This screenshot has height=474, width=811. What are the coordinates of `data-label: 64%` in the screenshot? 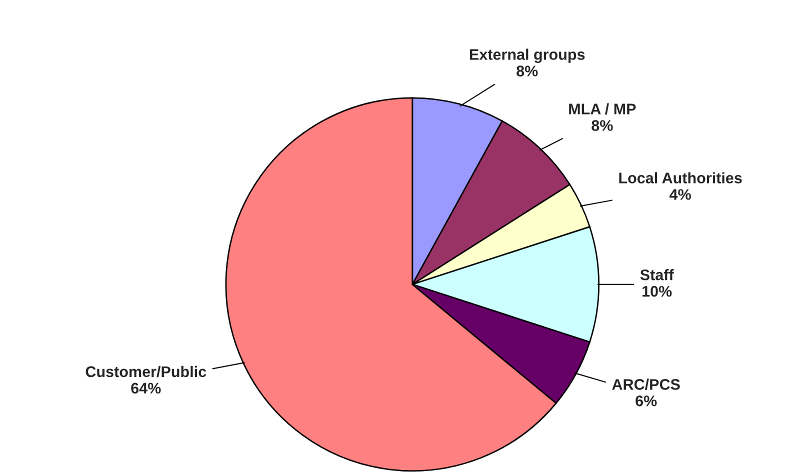 It's located at (146, 388).